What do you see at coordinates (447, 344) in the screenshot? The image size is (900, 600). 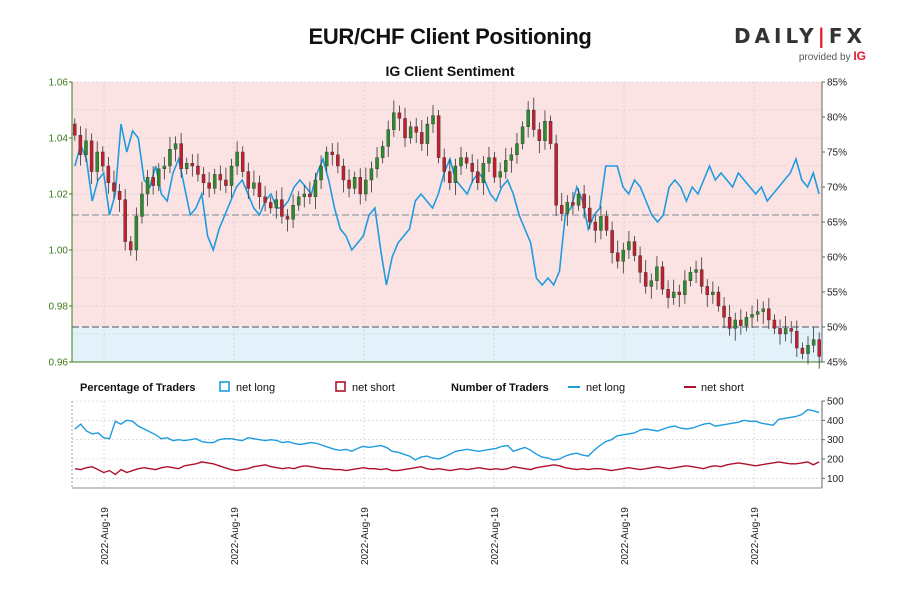 I see `long-zone-background` at bounding box center [447, 344].